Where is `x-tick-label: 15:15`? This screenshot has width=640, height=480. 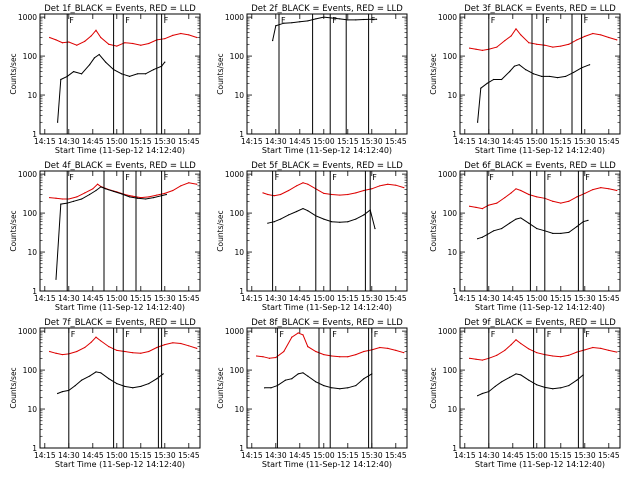
x-tick-label: 15:15 is located at coordinates (141, 141).